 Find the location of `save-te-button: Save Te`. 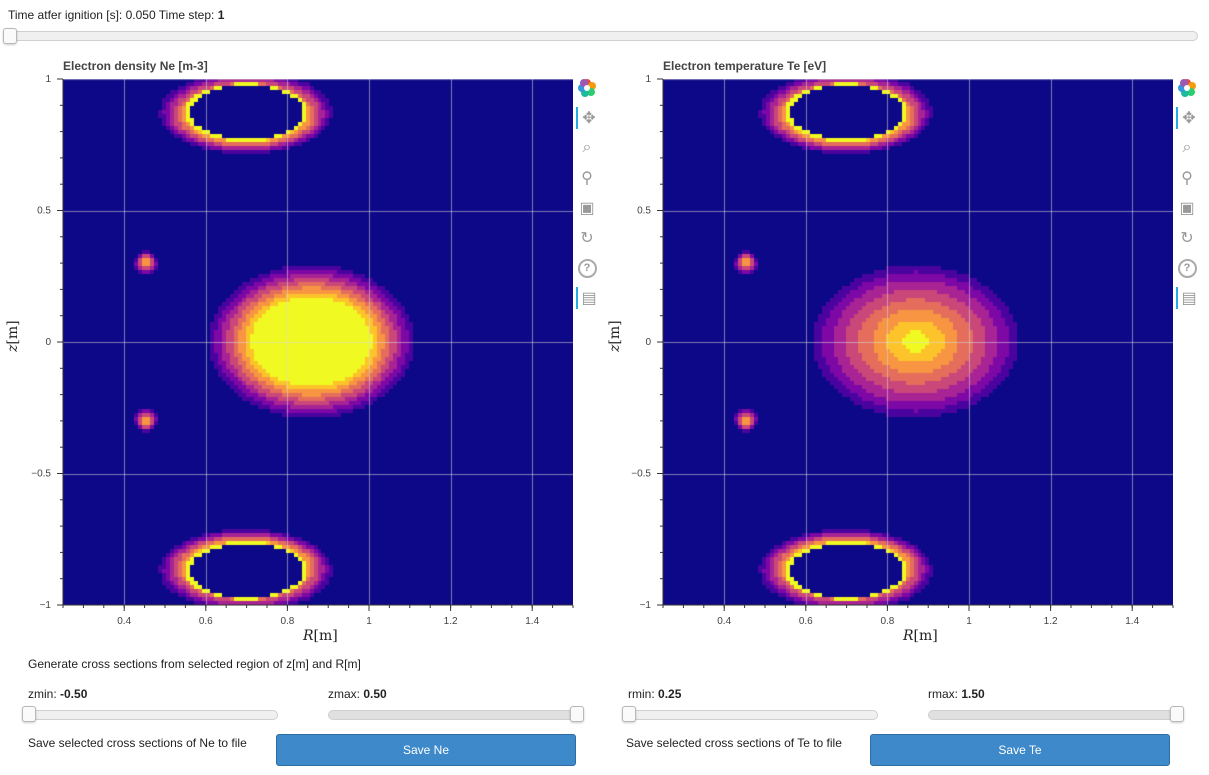

save-te-button: Save Te is located at coordinates (1020, 750).